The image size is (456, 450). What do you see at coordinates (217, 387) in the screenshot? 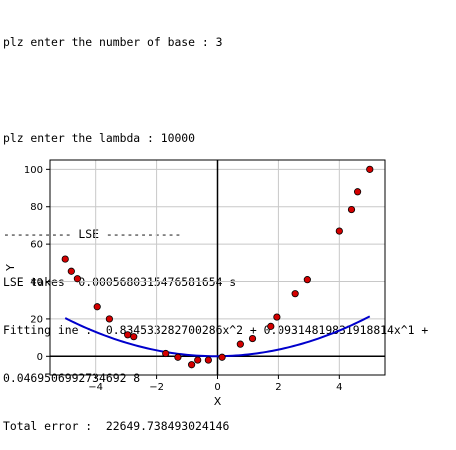
I see `x-tick-label: 0` at bounding box center [217, 387].